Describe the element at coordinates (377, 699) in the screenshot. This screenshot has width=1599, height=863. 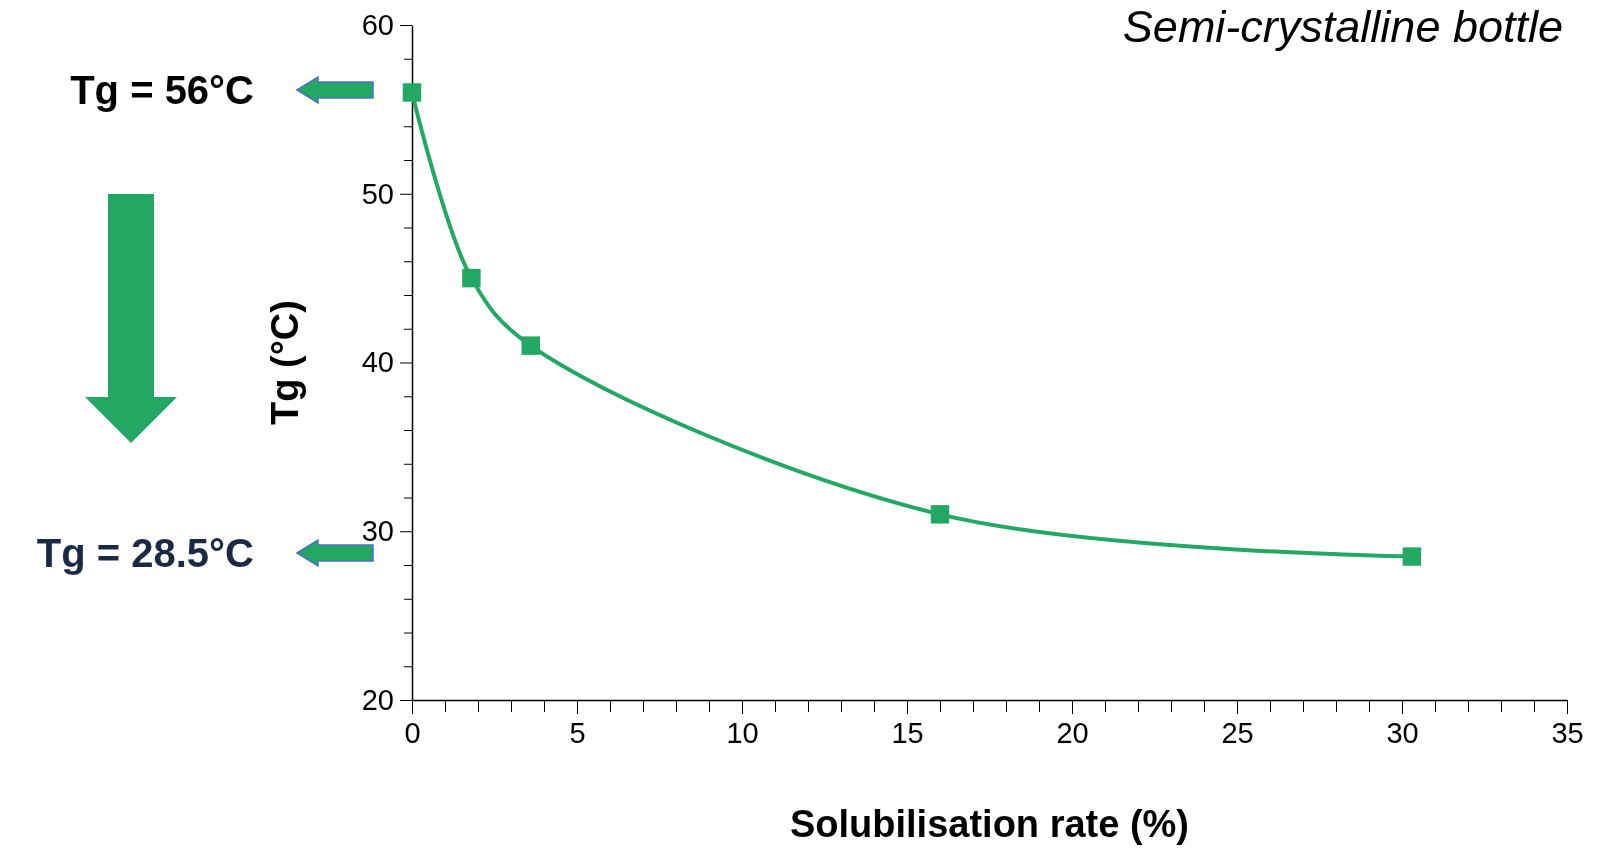
I see `y-tick-label: 20` at that location.